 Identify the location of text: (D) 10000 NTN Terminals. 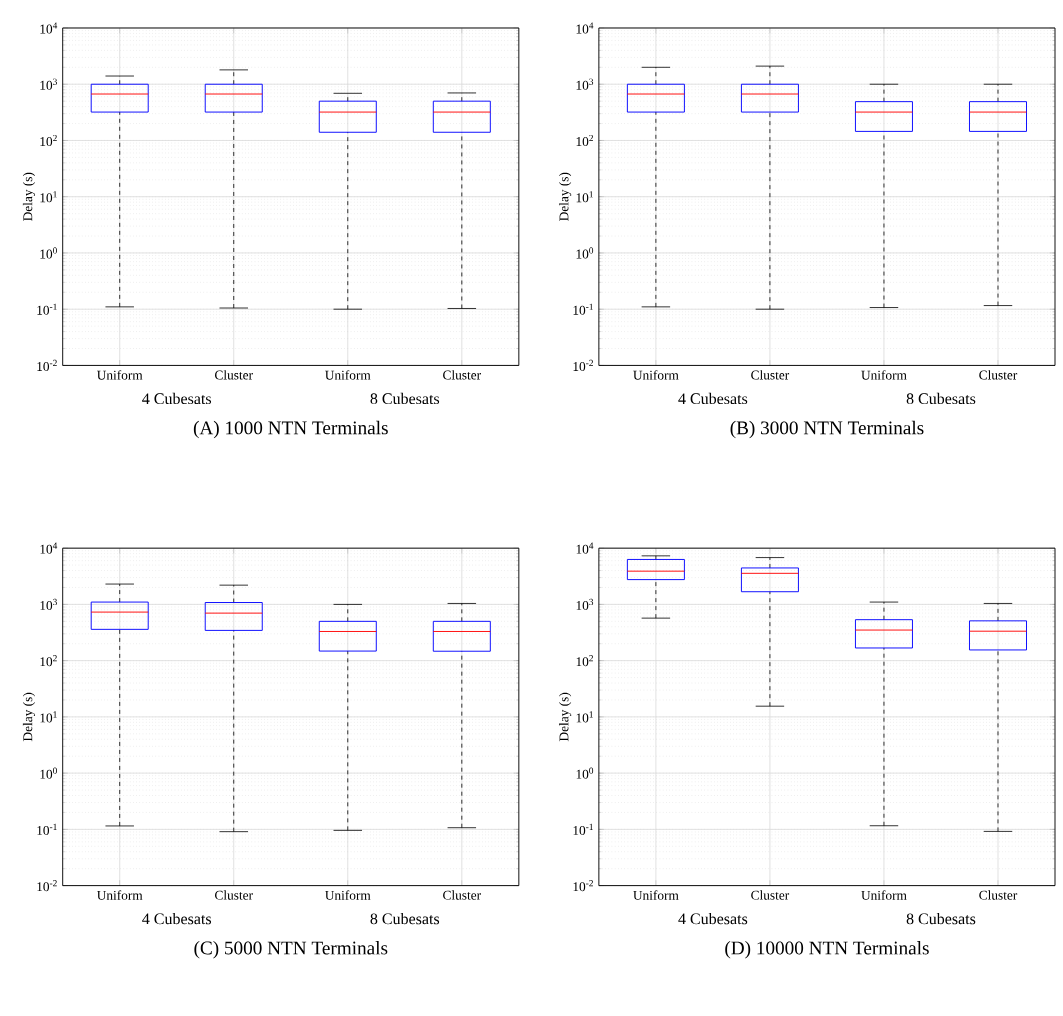
(827, 949).